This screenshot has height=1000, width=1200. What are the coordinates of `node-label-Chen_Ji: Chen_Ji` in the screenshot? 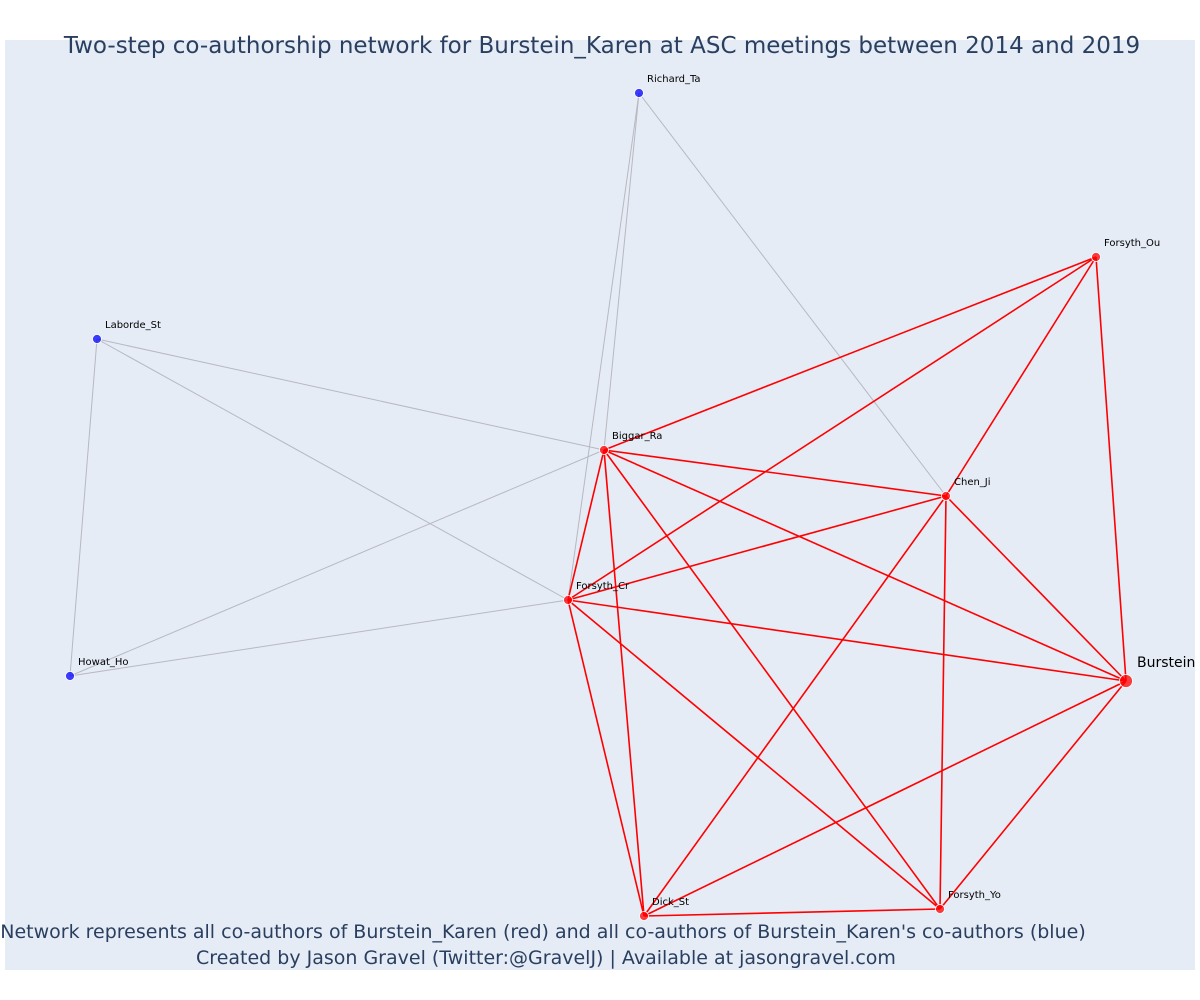 It's located at (972, 482).